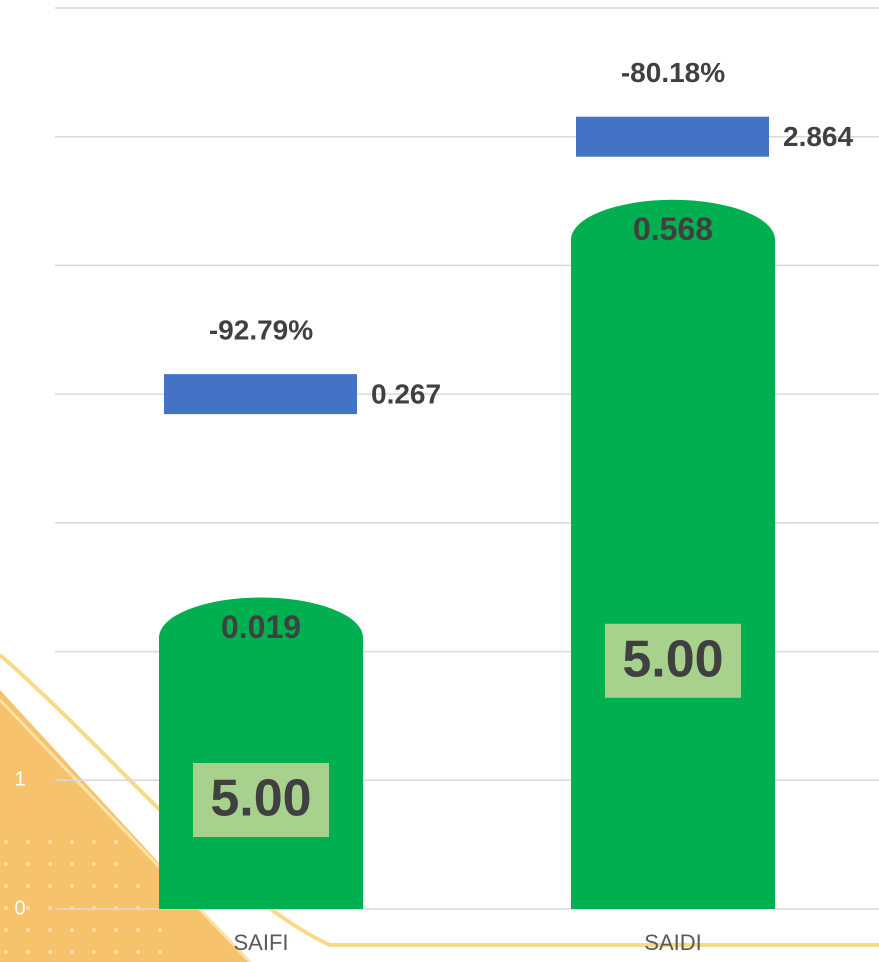 The width and height of the screenshot is (879, 962). Describe the element at coordinates (260, 942) in the screenshot. I see `x-tick-label: SAIFI` at that location.